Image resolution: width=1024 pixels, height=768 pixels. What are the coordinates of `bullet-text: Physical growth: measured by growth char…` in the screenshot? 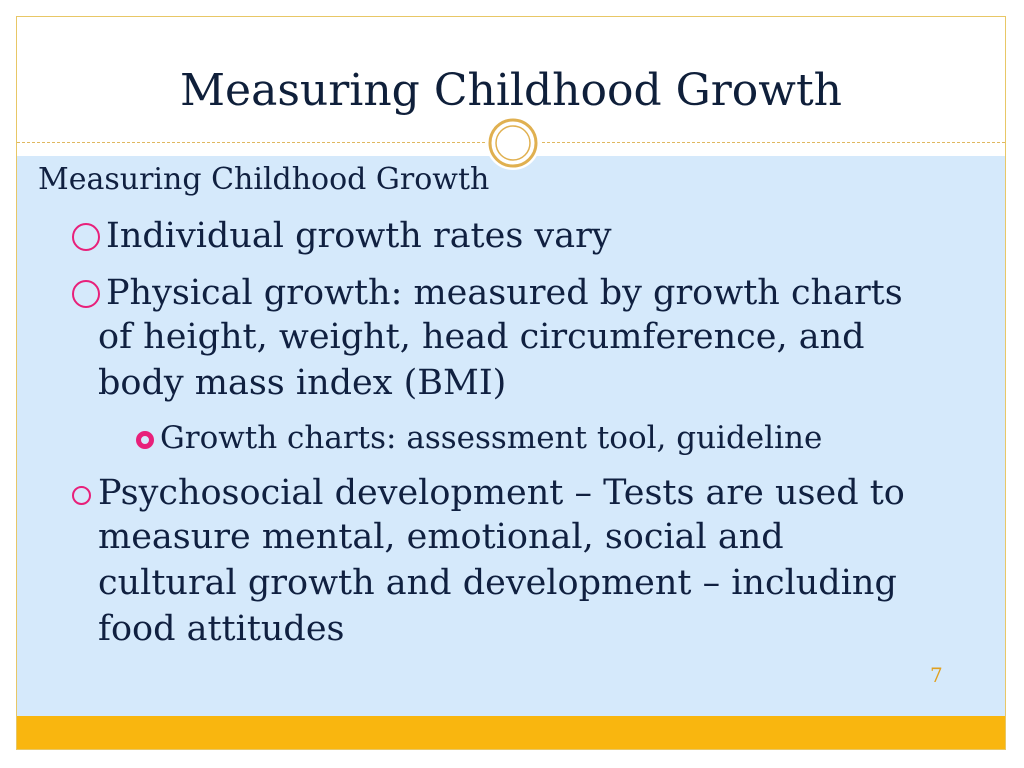 It's located at (504, 293).